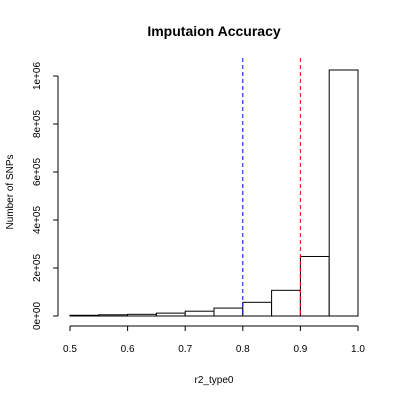 The height and width of the screenshot is (400, 400). Describe the element at coordinates (70, 349) in the screenshot. I see `x-tick-label-0: 0.5` at that location.